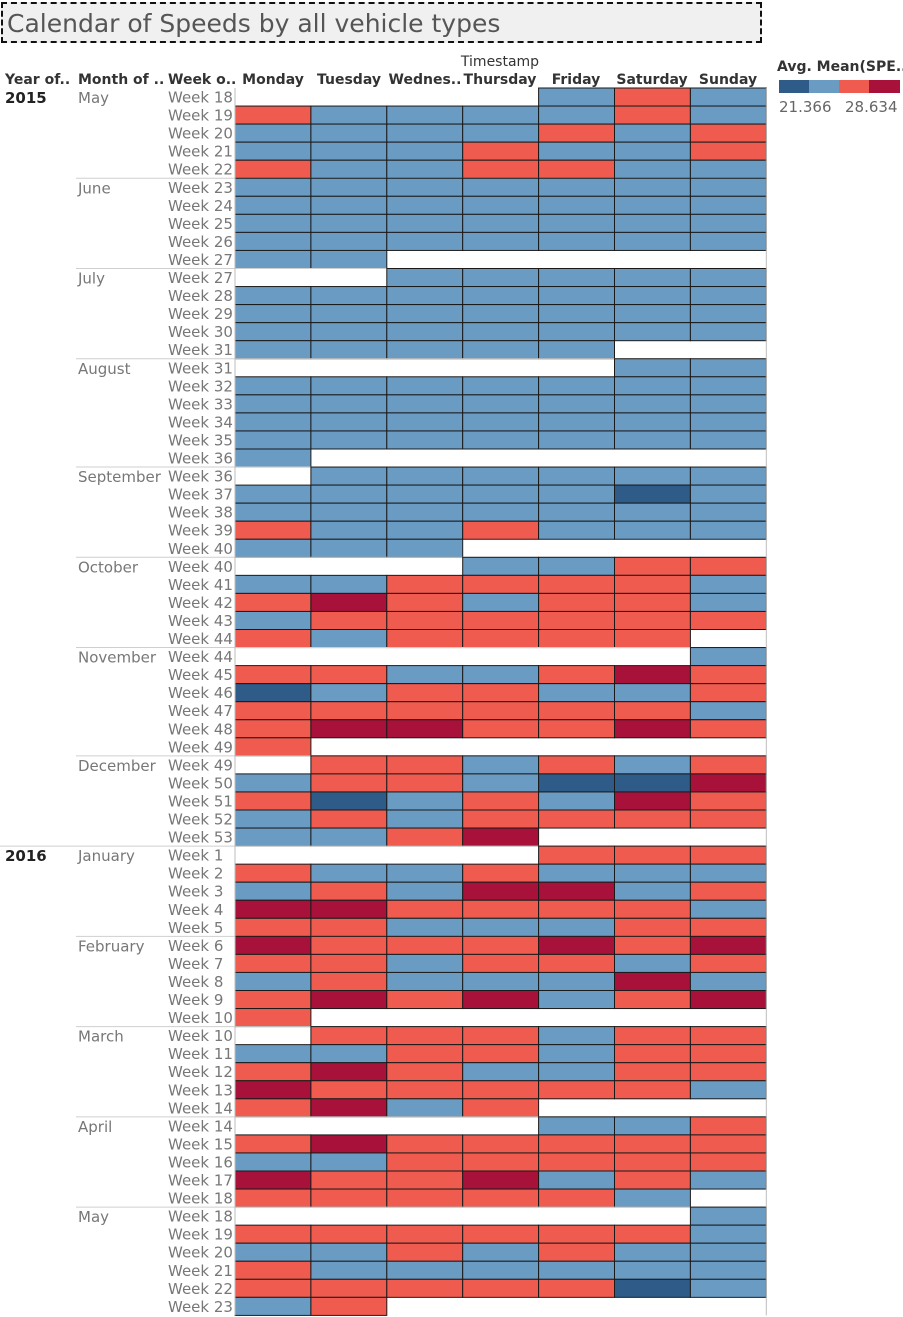 The height and width of the screenshot is (1317, 903). What do you see at coordinates (200, 170) in the screenshot?
I see `week-label: Week 22` at bounding box center [200, 170].